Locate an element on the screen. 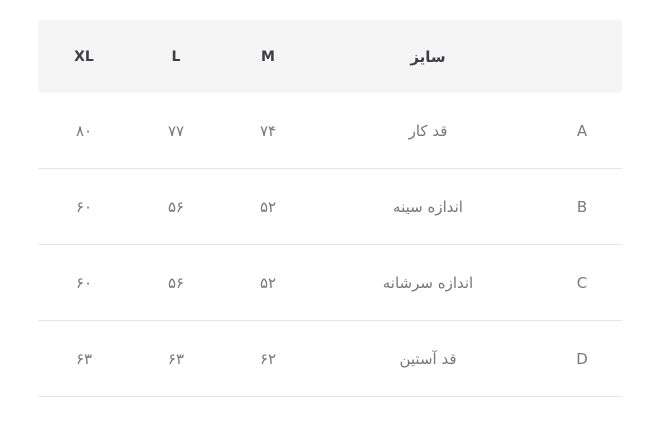  header-cell-size: سایز is located at coordinates (428, 56).